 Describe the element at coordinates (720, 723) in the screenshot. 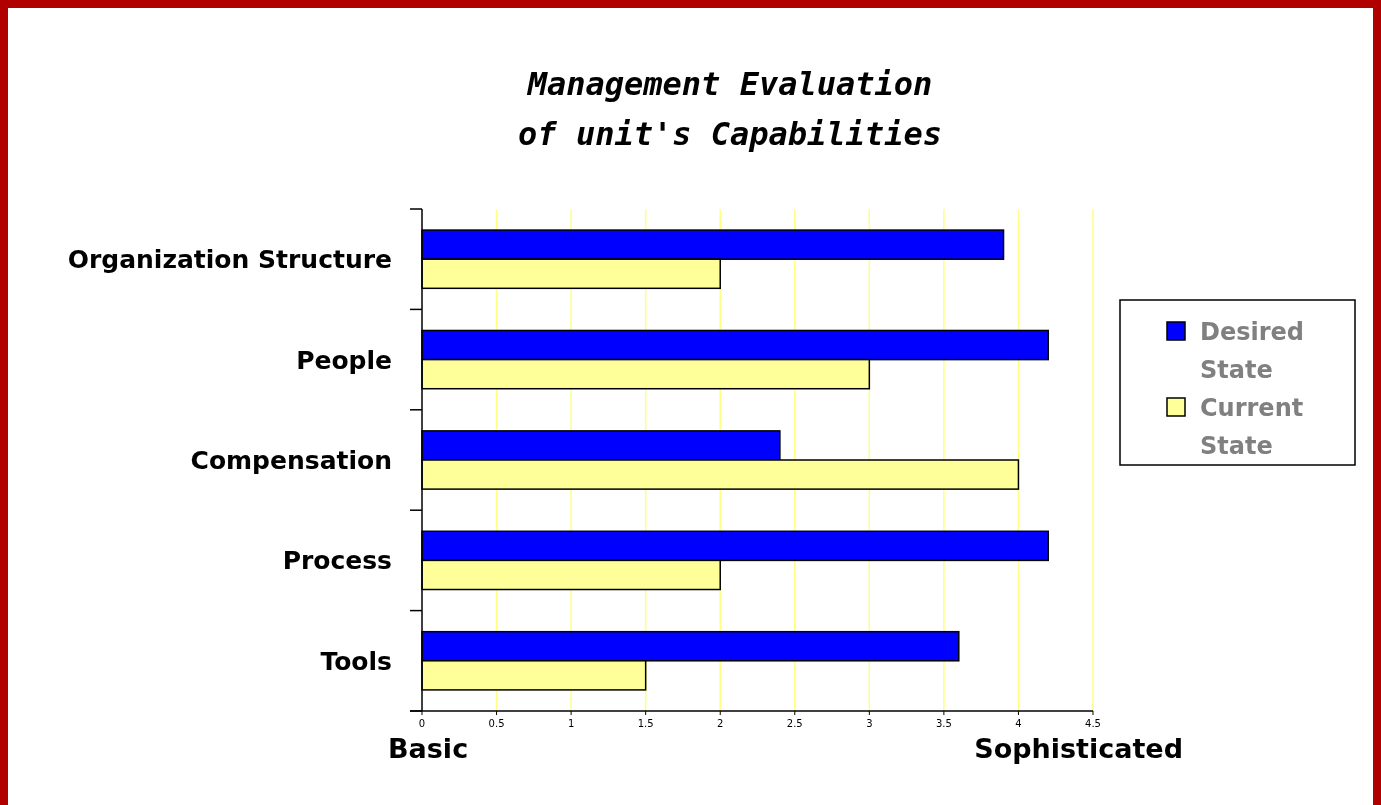

I see `x-tick-label: 2` at that location.